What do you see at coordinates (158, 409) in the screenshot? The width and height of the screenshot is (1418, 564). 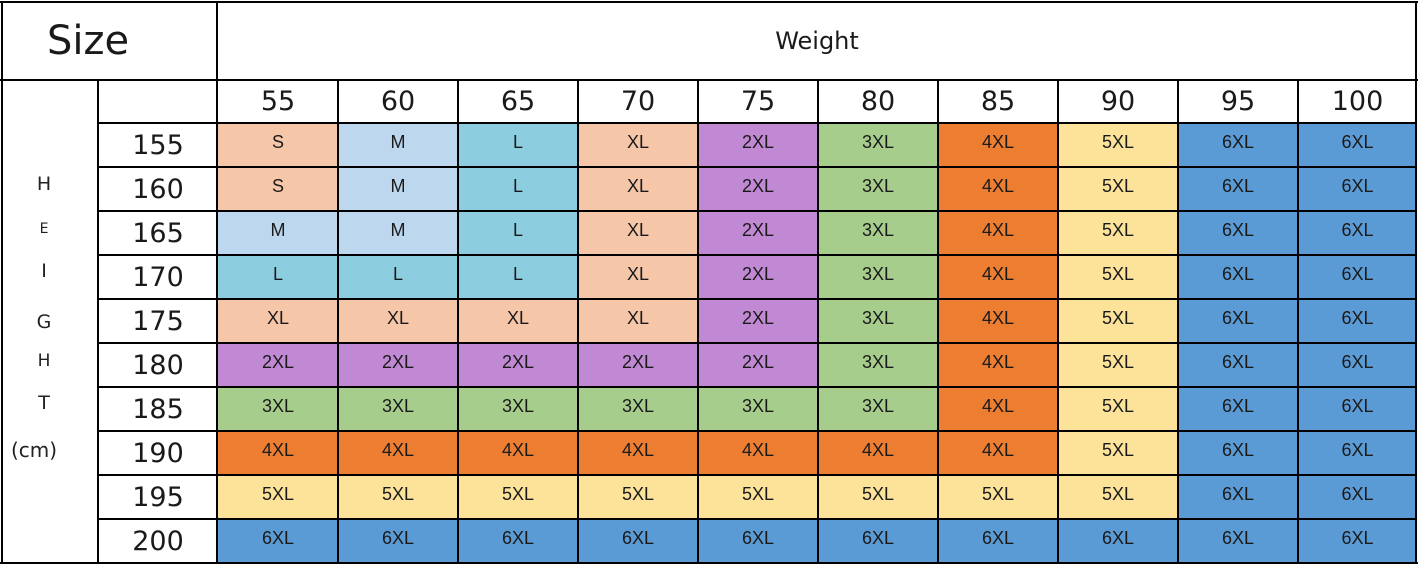 I see `height-value: 185` at bounding box center [158, 409].